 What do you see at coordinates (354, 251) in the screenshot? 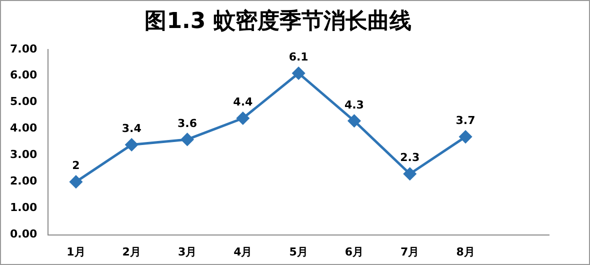
I see `x-tick-label: 6月` at bounding box center [354, 251].